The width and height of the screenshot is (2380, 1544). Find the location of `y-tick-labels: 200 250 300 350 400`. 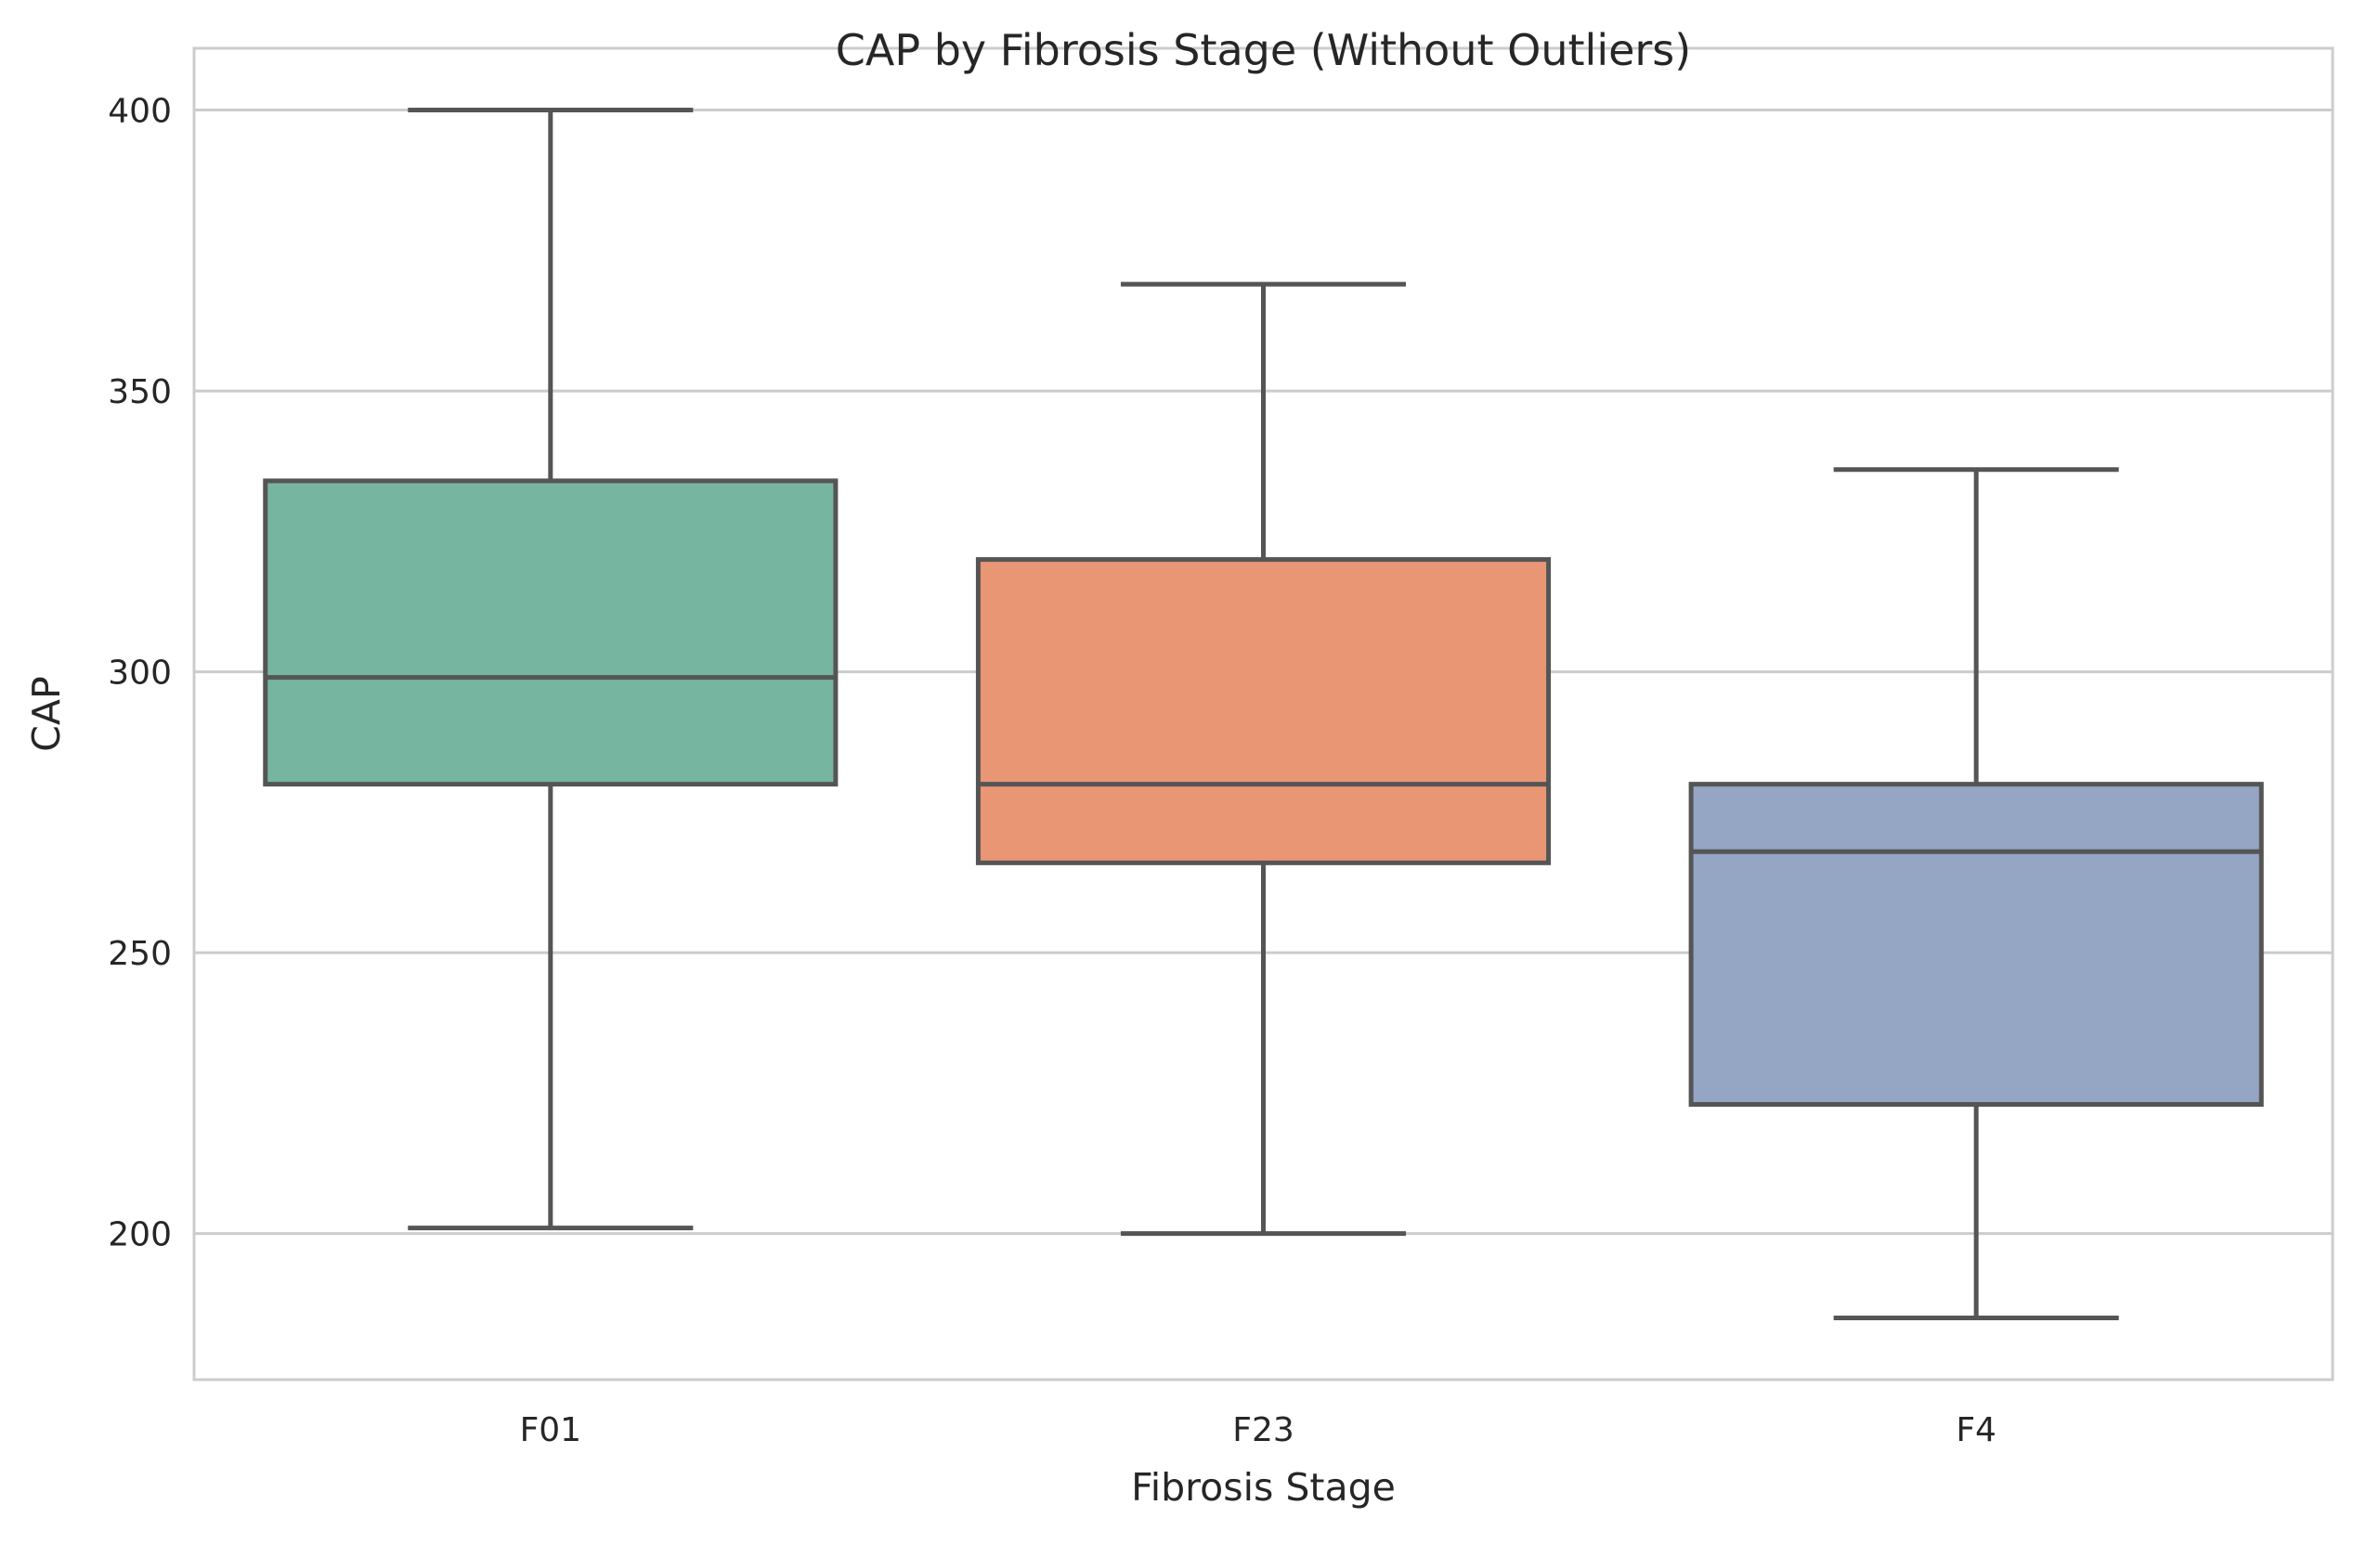

y-tick-labels: 200 250 300 350 400 is located at coordinates (140, 673).